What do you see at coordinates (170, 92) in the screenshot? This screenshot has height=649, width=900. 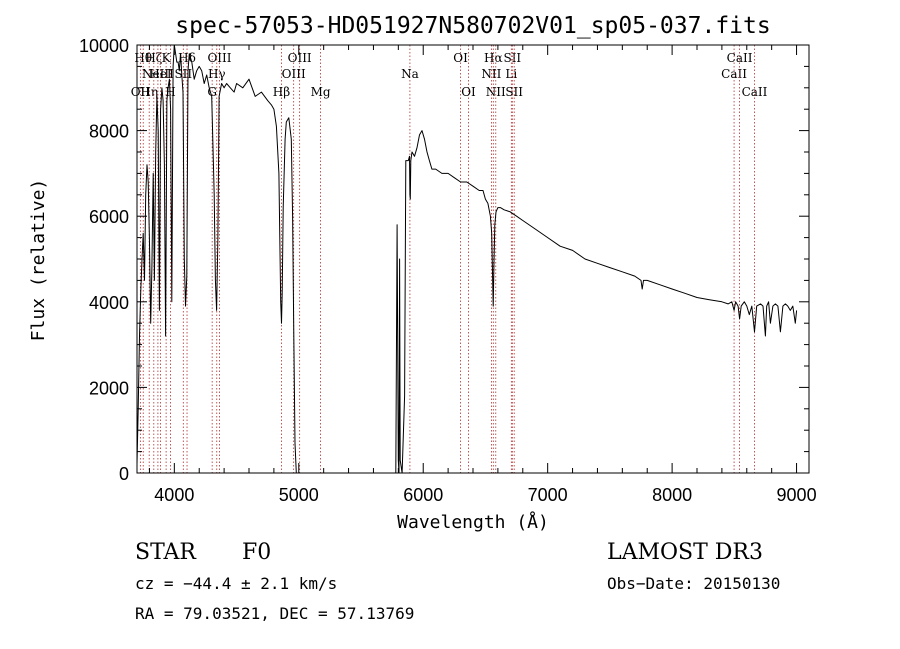 I see `line-label-7: H` at bounding box center [170, 92].